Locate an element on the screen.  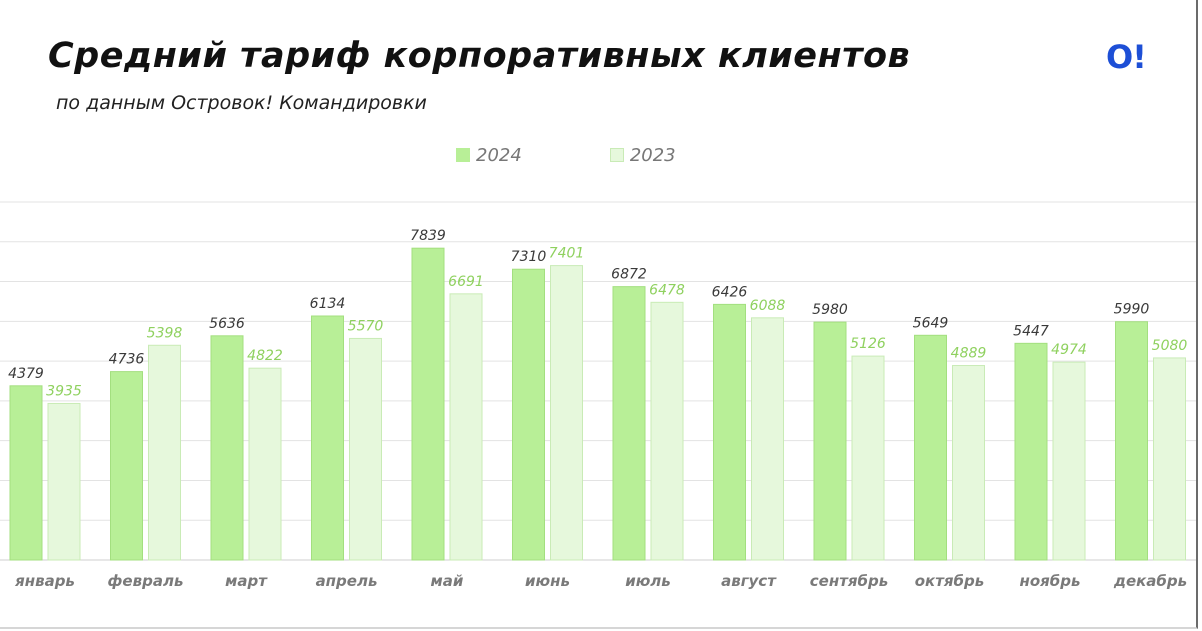
chart-subtitle: по данным Островок! Командировки is located at coordinates (241, 103).